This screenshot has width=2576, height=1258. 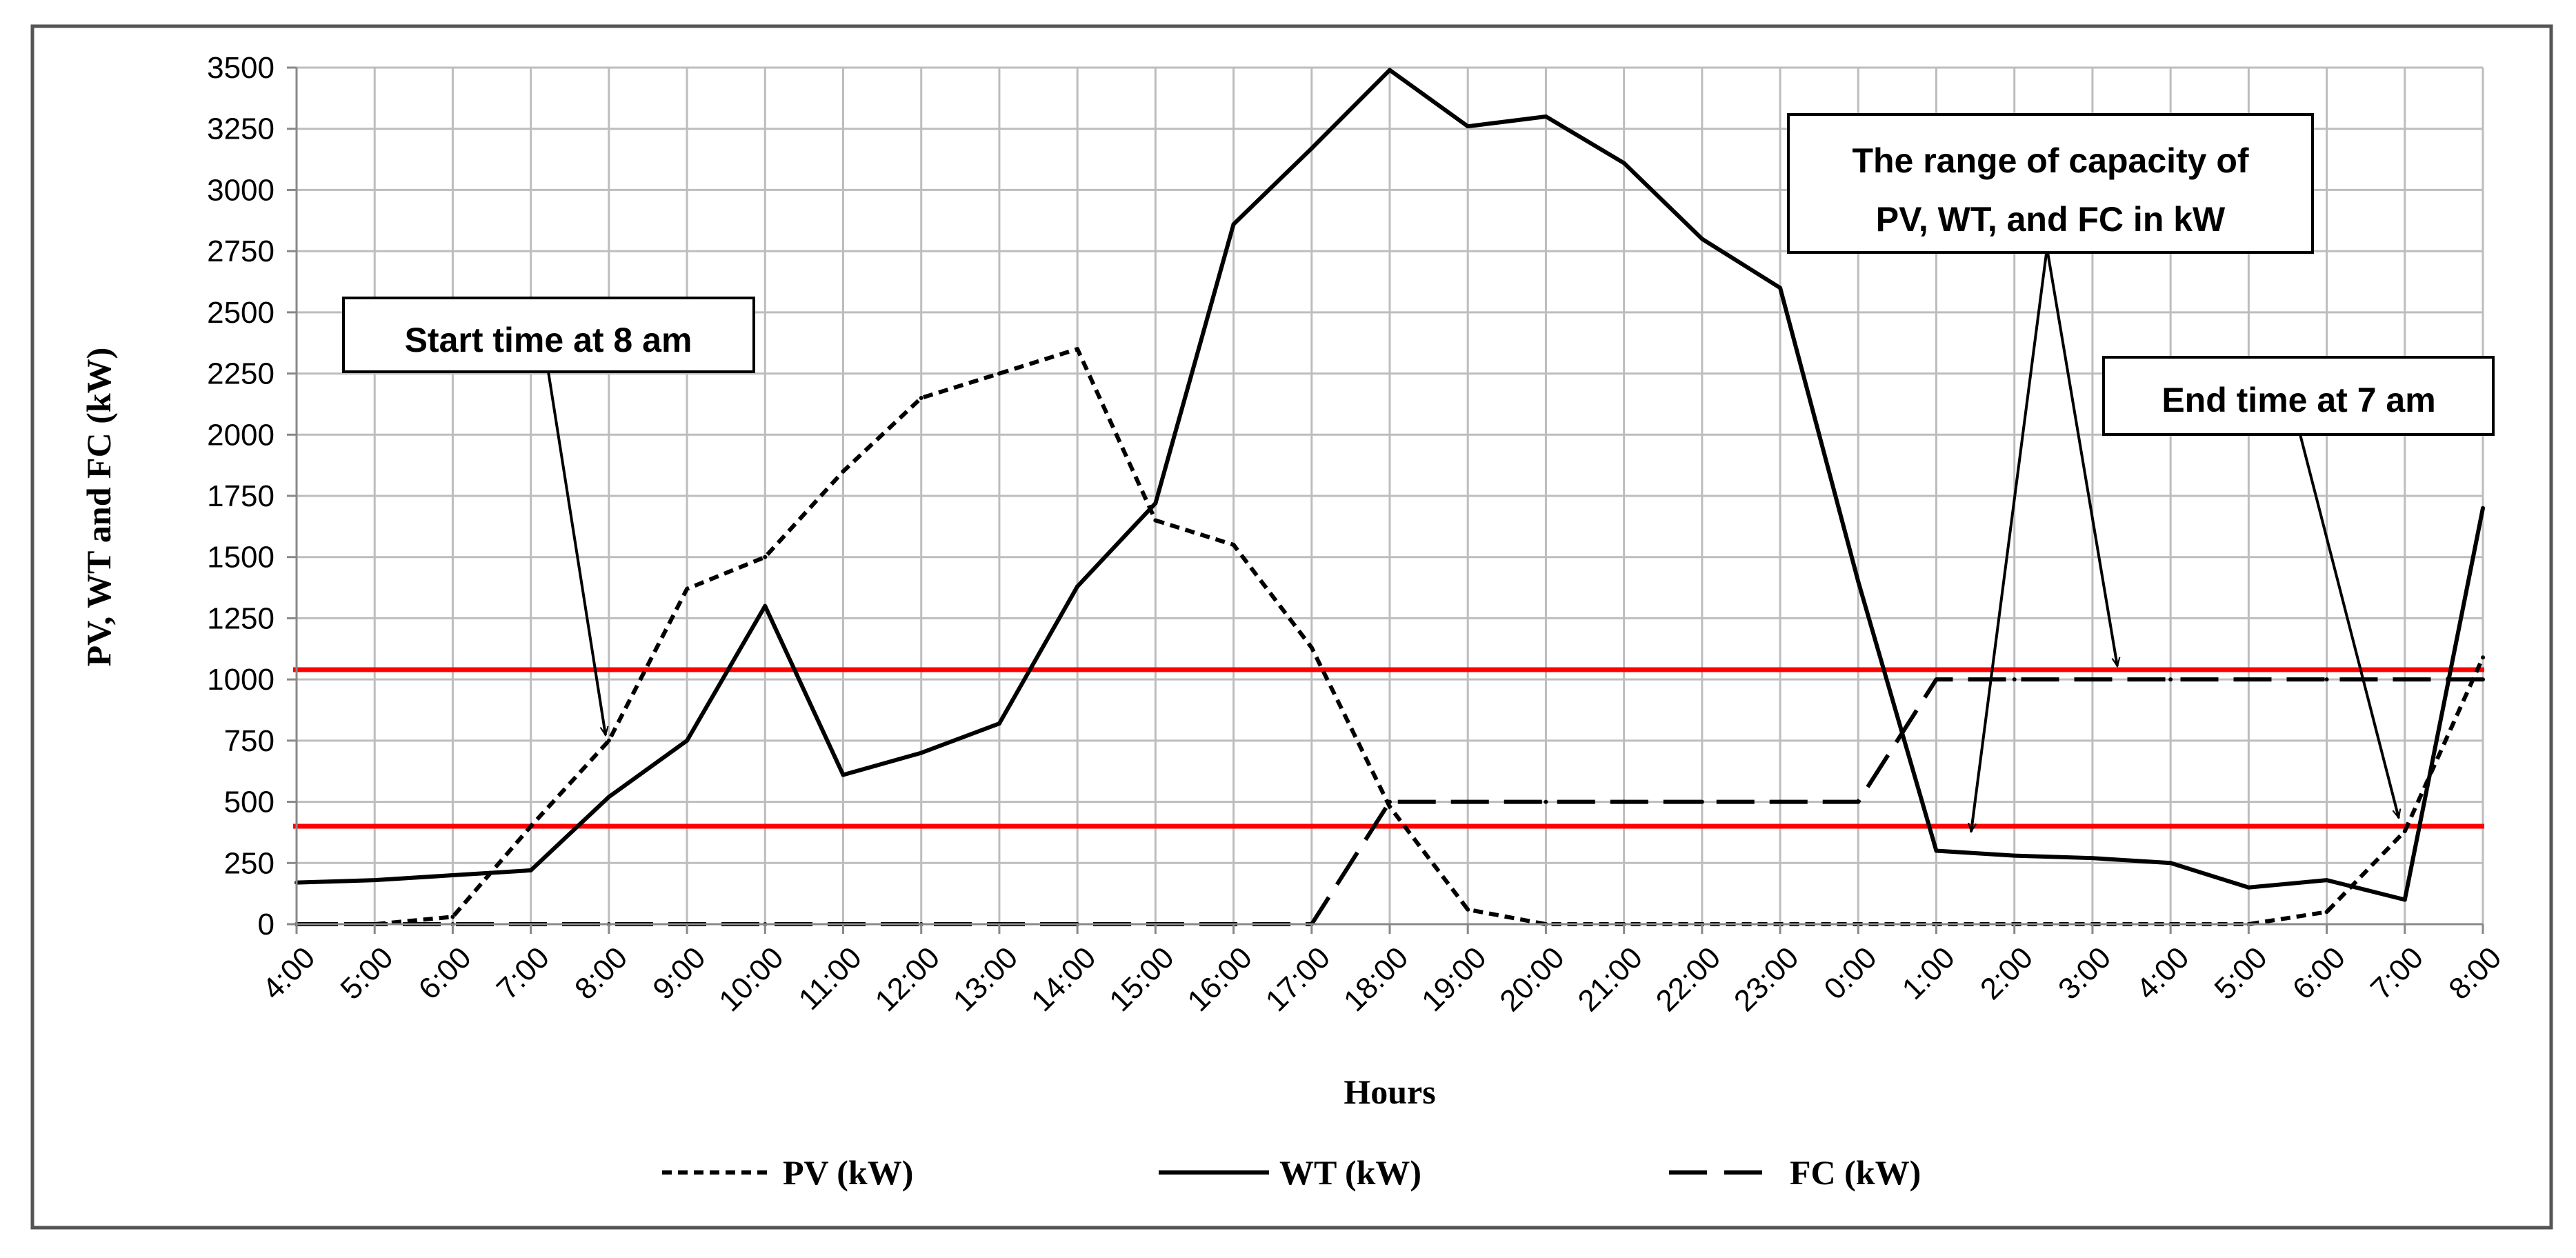 What do you see at coordinates (240, 435) in the screenshot?
I see `y-tick-label: 2000` at bounding box center [240, 435].